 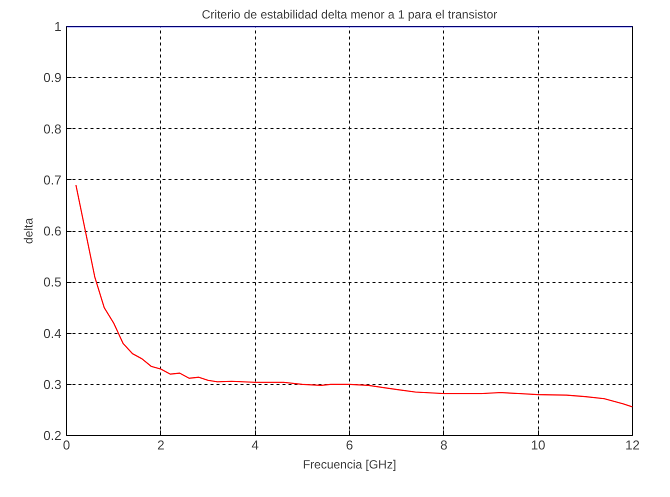 What do you see at coordinates (52, 333) in the screenshot?
I see `y-tick-label: 0.4` at bounding box center [52, 333].